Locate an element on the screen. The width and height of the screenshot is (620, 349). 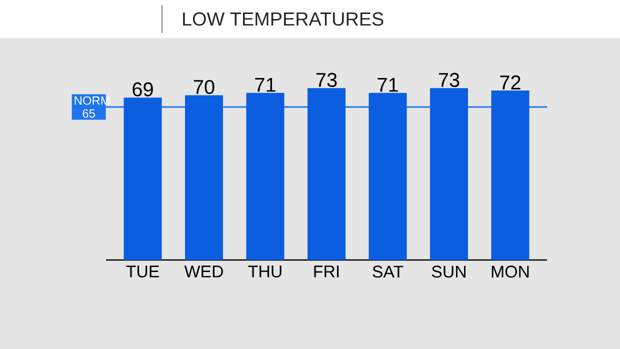
x-tick-label: WED is located at coordinates (203, 272).